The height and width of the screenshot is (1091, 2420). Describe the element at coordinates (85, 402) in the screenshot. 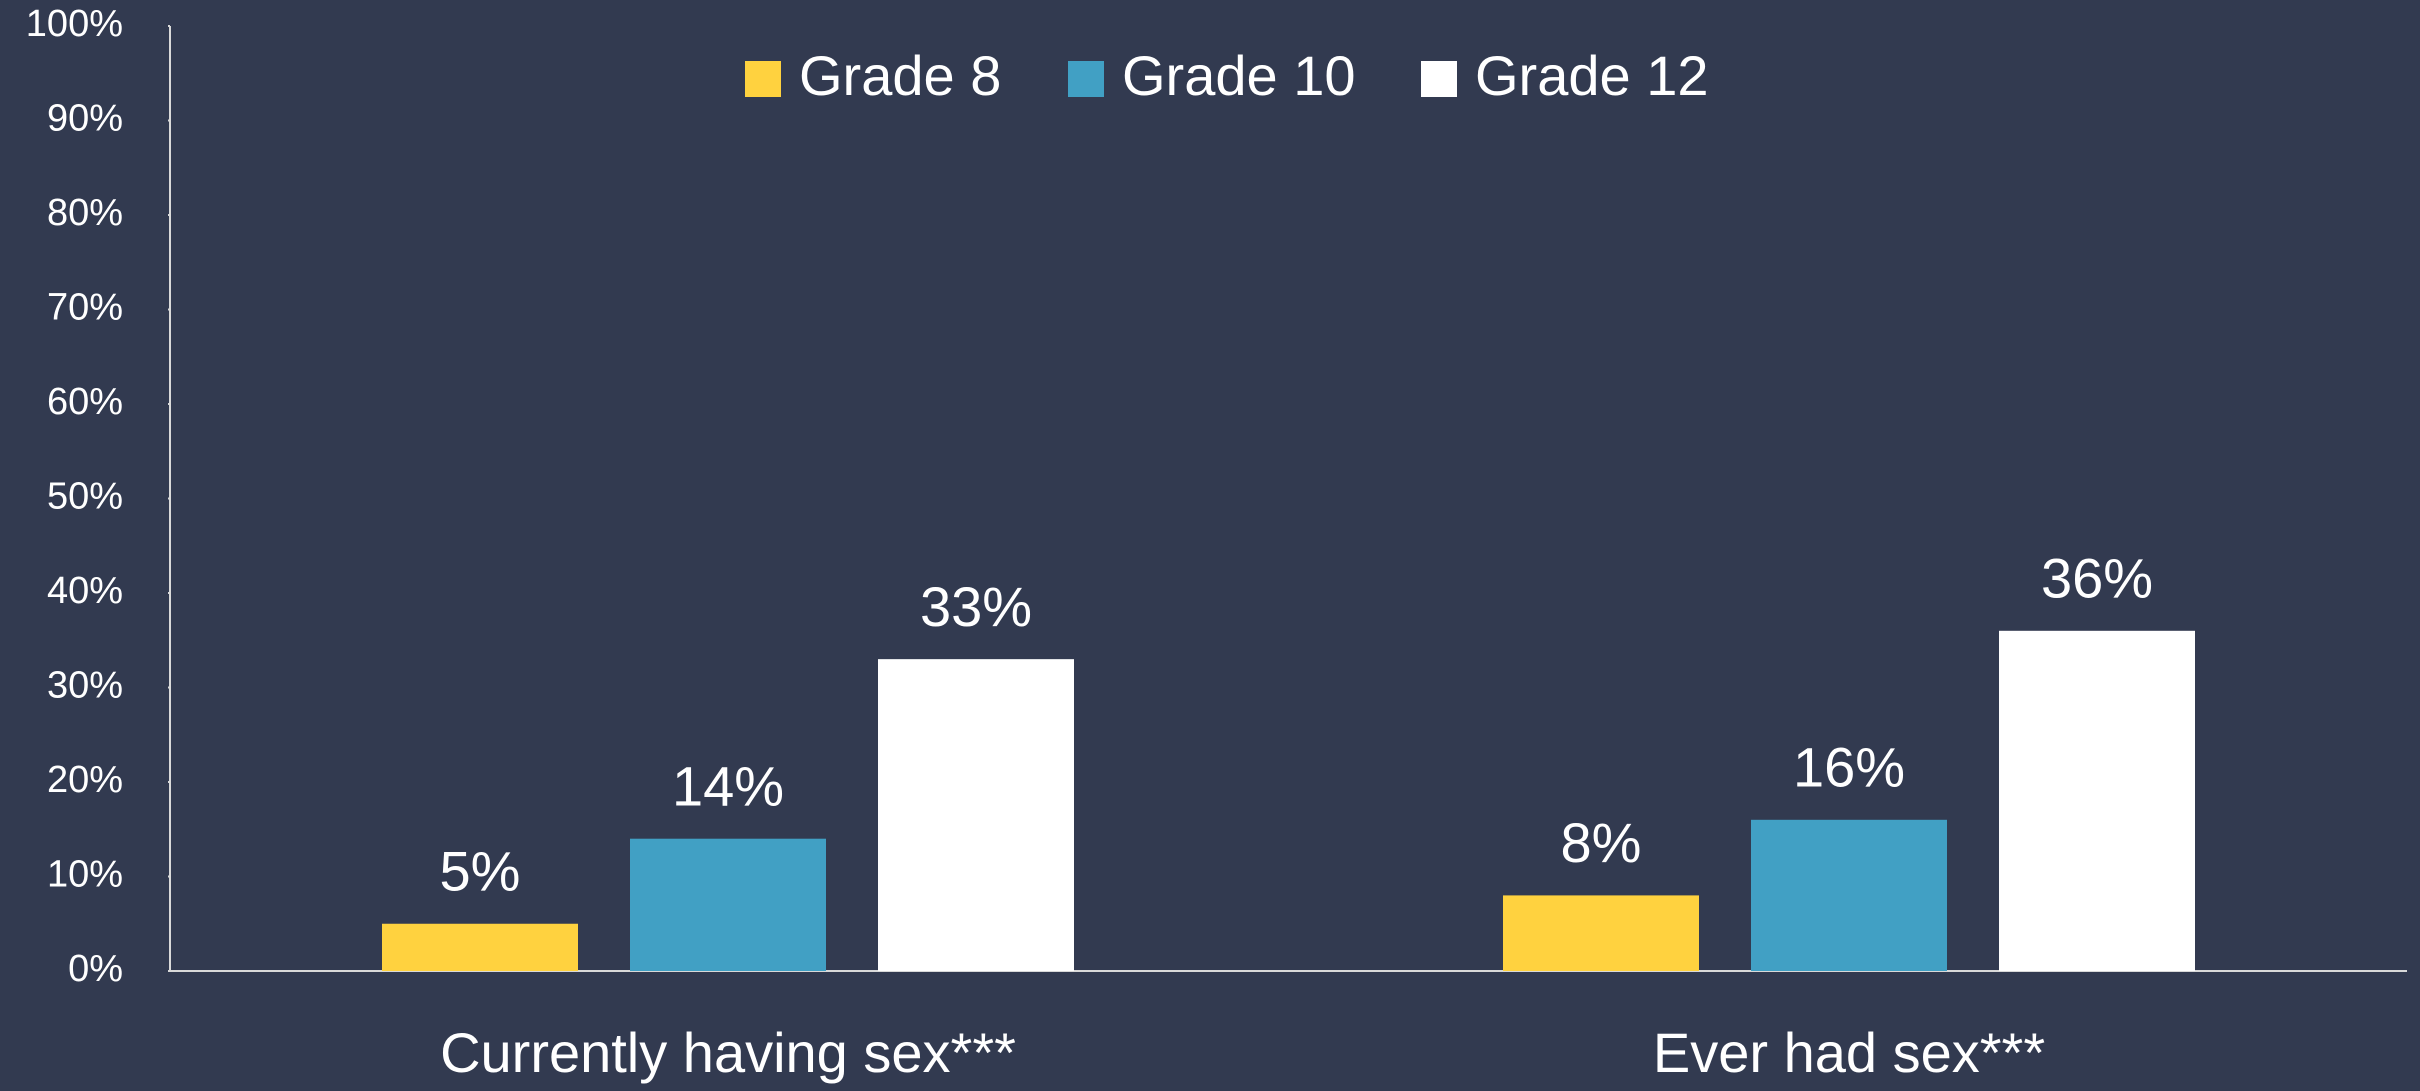

I see `y-tick-label: 60%` at that location.